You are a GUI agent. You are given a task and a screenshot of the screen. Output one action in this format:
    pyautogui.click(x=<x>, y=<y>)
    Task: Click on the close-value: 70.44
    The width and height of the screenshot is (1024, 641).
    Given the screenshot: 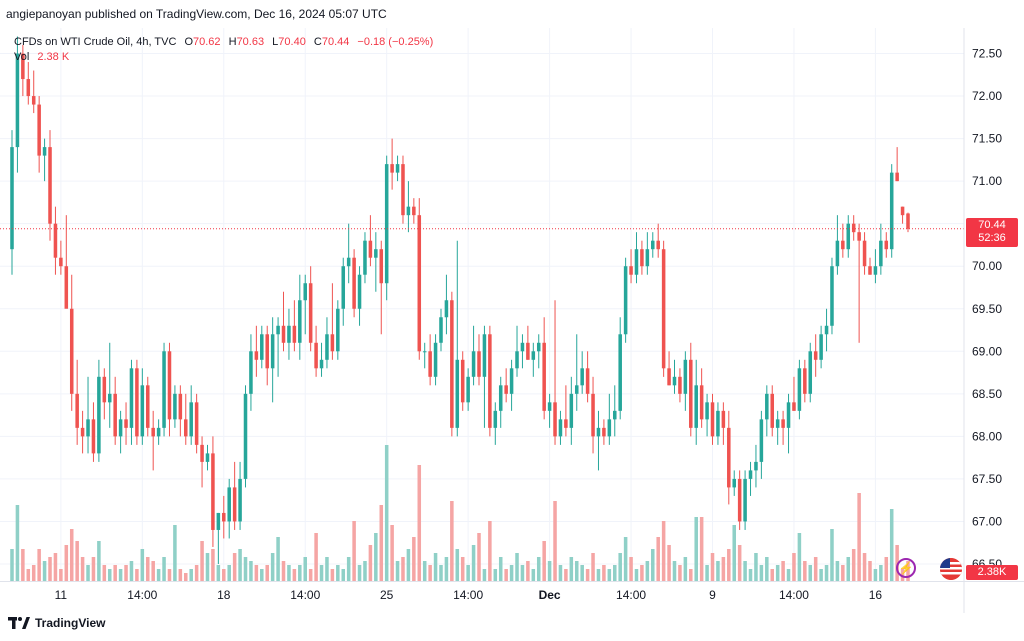 What is the action you would take?
    pyautogui.click(x=335, y=42)
    